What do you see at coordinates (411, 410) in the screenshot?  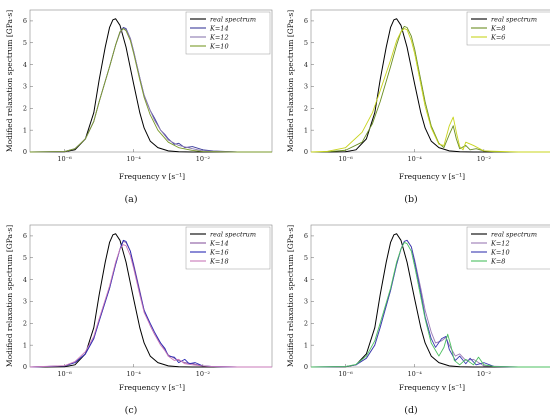 I see `panel-label: (d)` at bounding box center [411, 410].